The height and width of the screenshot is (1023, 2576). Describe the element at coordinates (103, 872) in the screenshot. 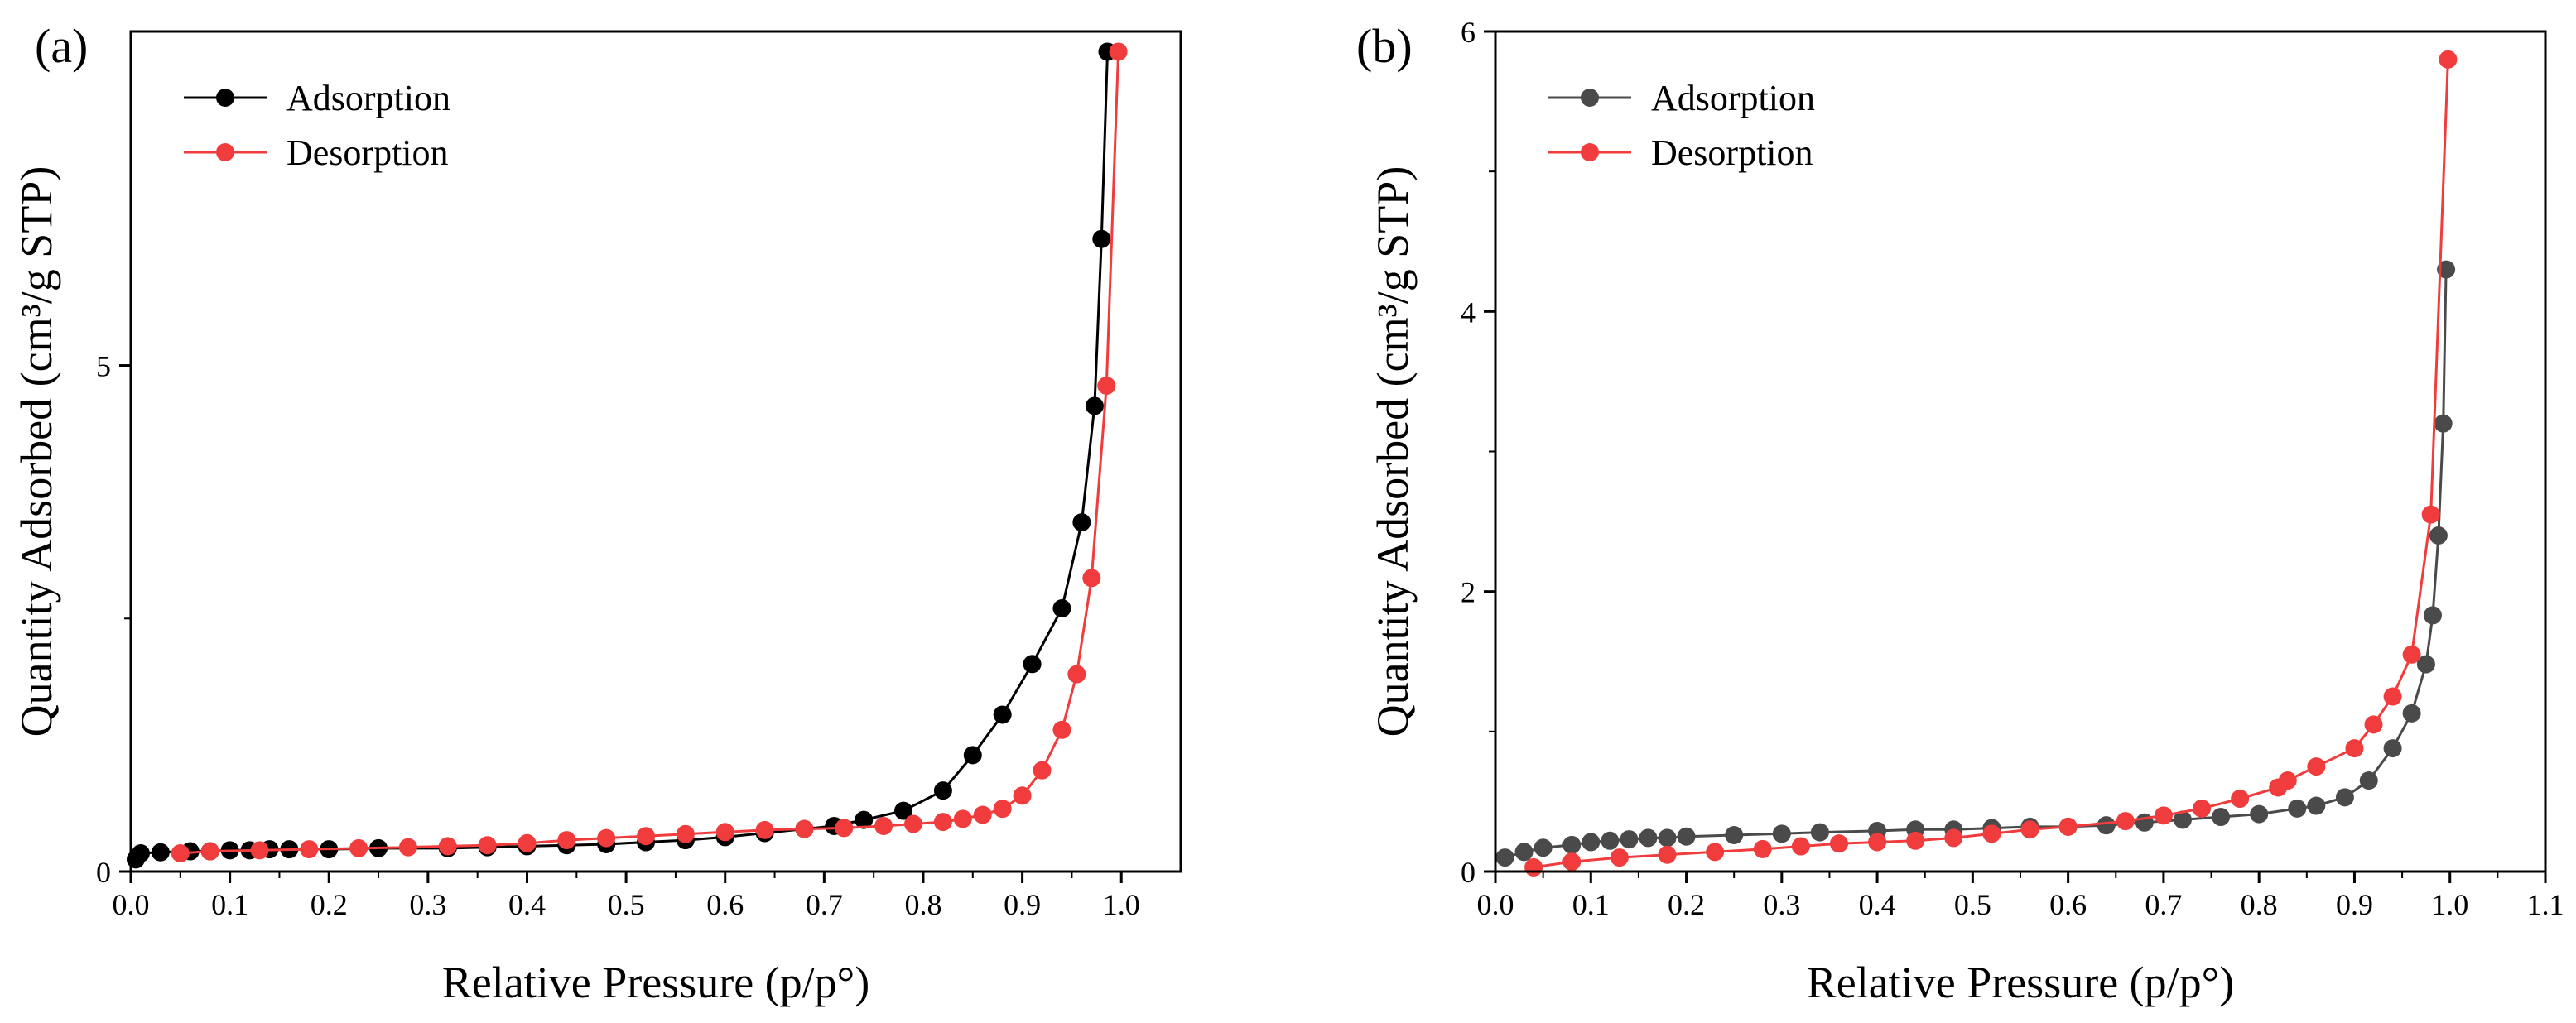

I see `y-tick-label: 0` at that location.